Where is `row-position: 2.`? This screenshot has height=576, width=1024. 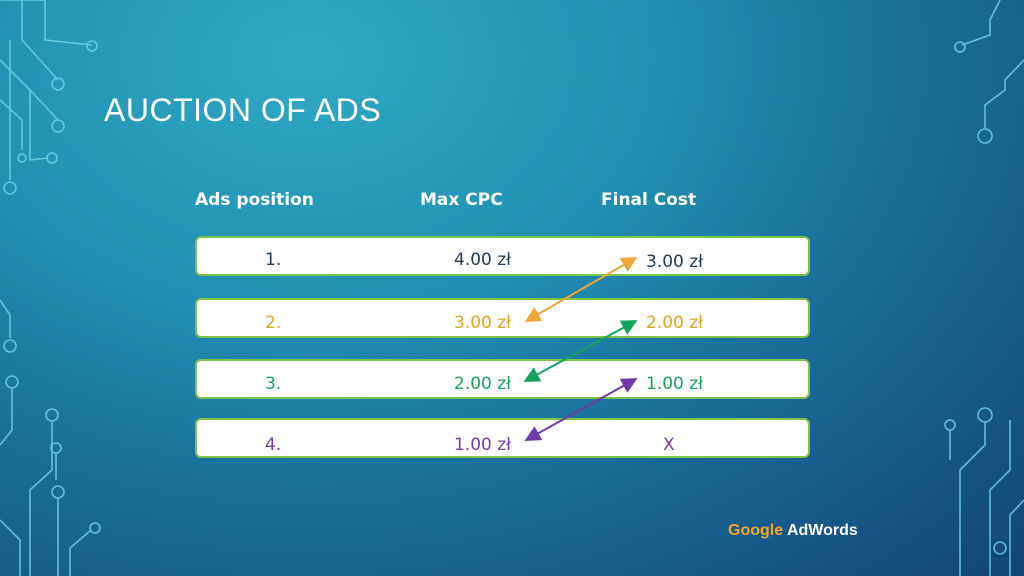 row-position: 2. is located at coordinates (273, 323).